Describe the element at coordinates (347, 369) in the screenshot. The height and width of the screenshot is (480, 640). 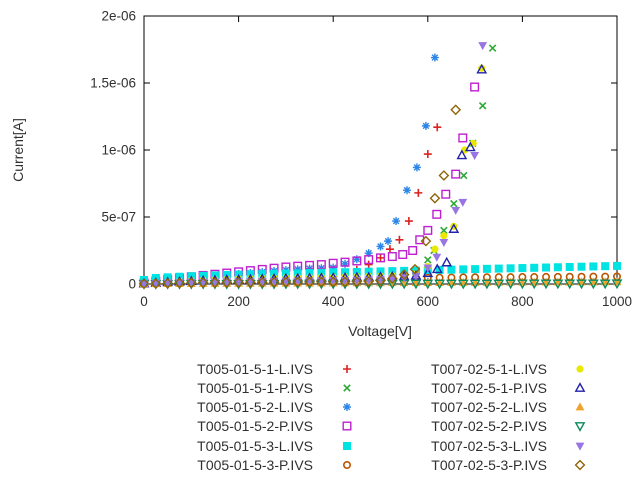
I see `legend-marker-plus-icon` at that location.